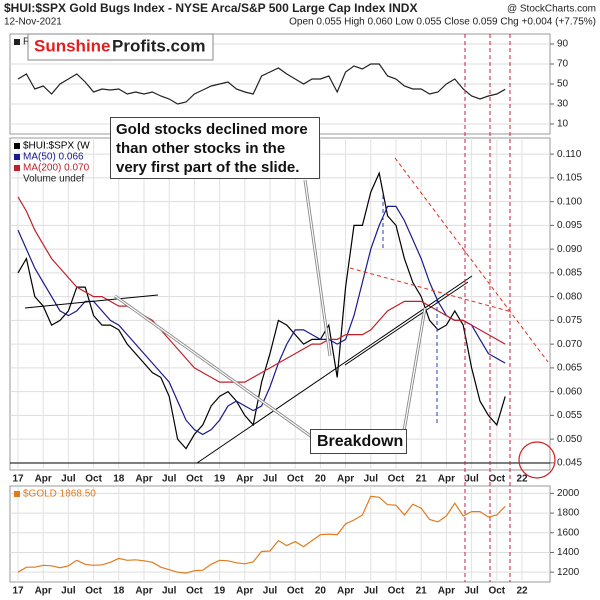  What do you see at coordinates (569, 391) in the screenshot?
I see `y-tick-label: 0.060` at bounding box center [569, 391].